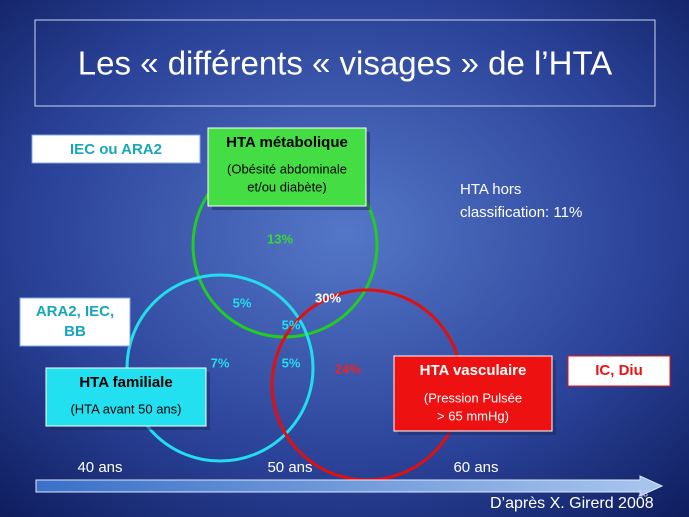  Describe the element at coordinates (521, 212) in the screenshot. I see `unclassified: classification: 11%` at that location.